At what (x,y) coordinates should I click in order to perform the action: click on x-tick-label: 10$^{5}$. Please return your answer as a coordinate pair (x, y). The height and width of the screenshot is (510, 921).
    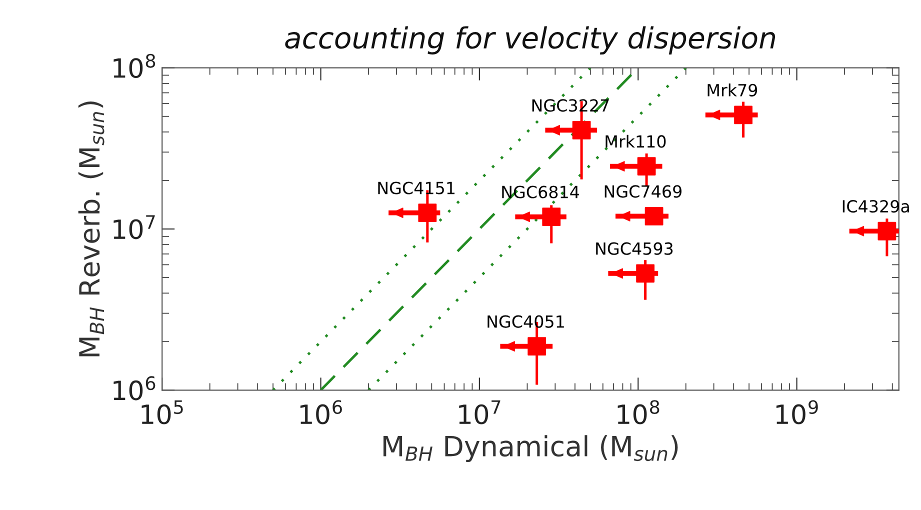
    Looking at the image, I should click on (162, 412).